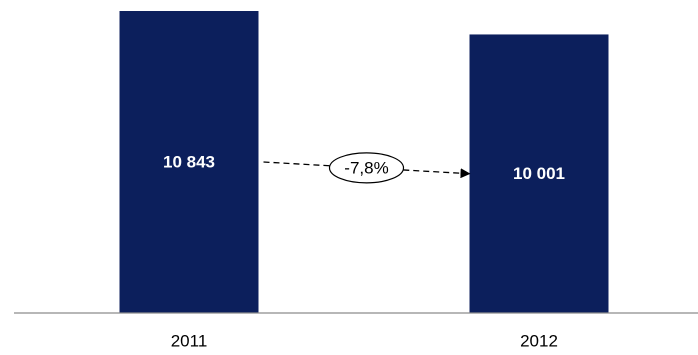 This screenshot has width=698, height=355. I want to click on x-tick-label-2011: 2011, so click(189, 341).